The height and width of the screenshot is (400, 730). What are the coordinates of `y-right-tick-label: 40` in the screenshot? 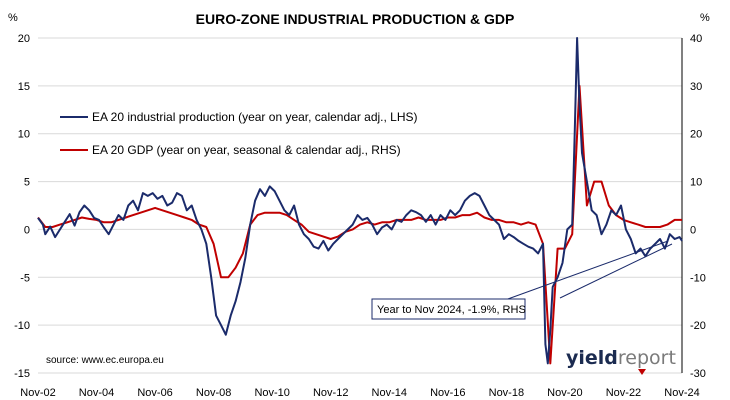 It's located at (696, 39).